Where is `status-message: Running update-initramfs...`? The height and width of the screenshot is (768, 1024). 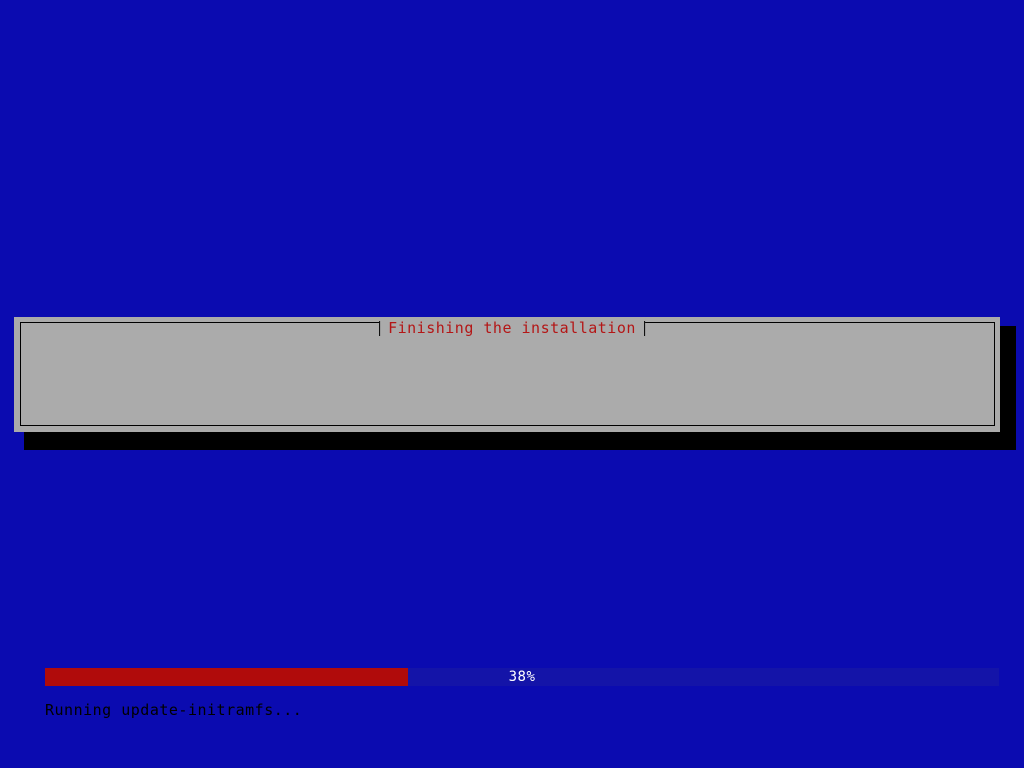
status-message: Running update-initramfs... is located at coordinates (174, 710).